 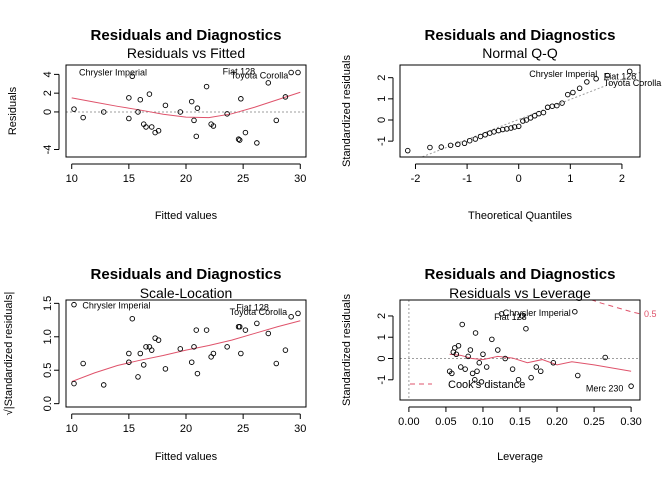 What do you see at coordinates (605, 389) in the screenshot?
I see `point-annotation: Merc 230` at bounding box center [605, 389].